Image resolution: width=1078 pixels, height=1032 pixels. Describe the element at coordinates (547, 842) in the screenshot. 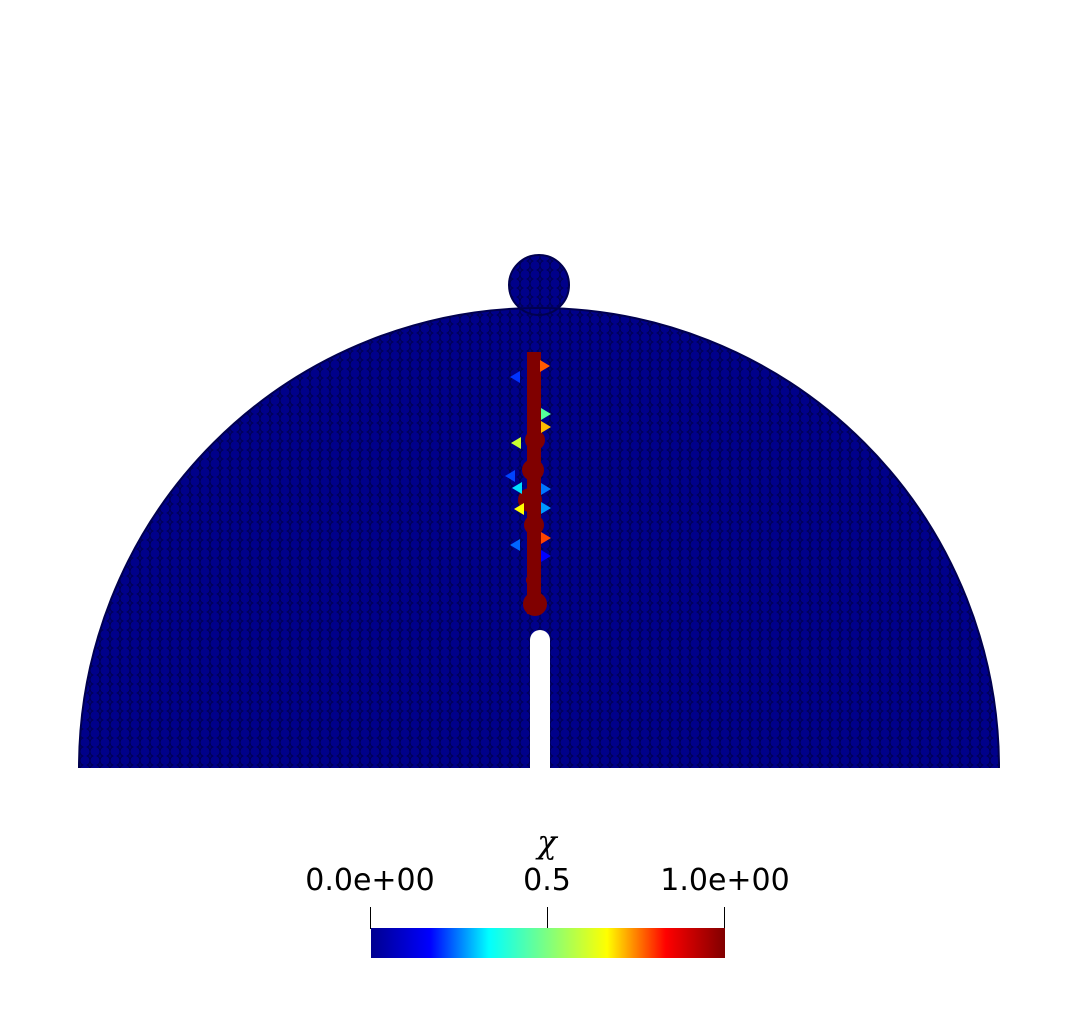

I see `colorbar-title: χ` at that location.